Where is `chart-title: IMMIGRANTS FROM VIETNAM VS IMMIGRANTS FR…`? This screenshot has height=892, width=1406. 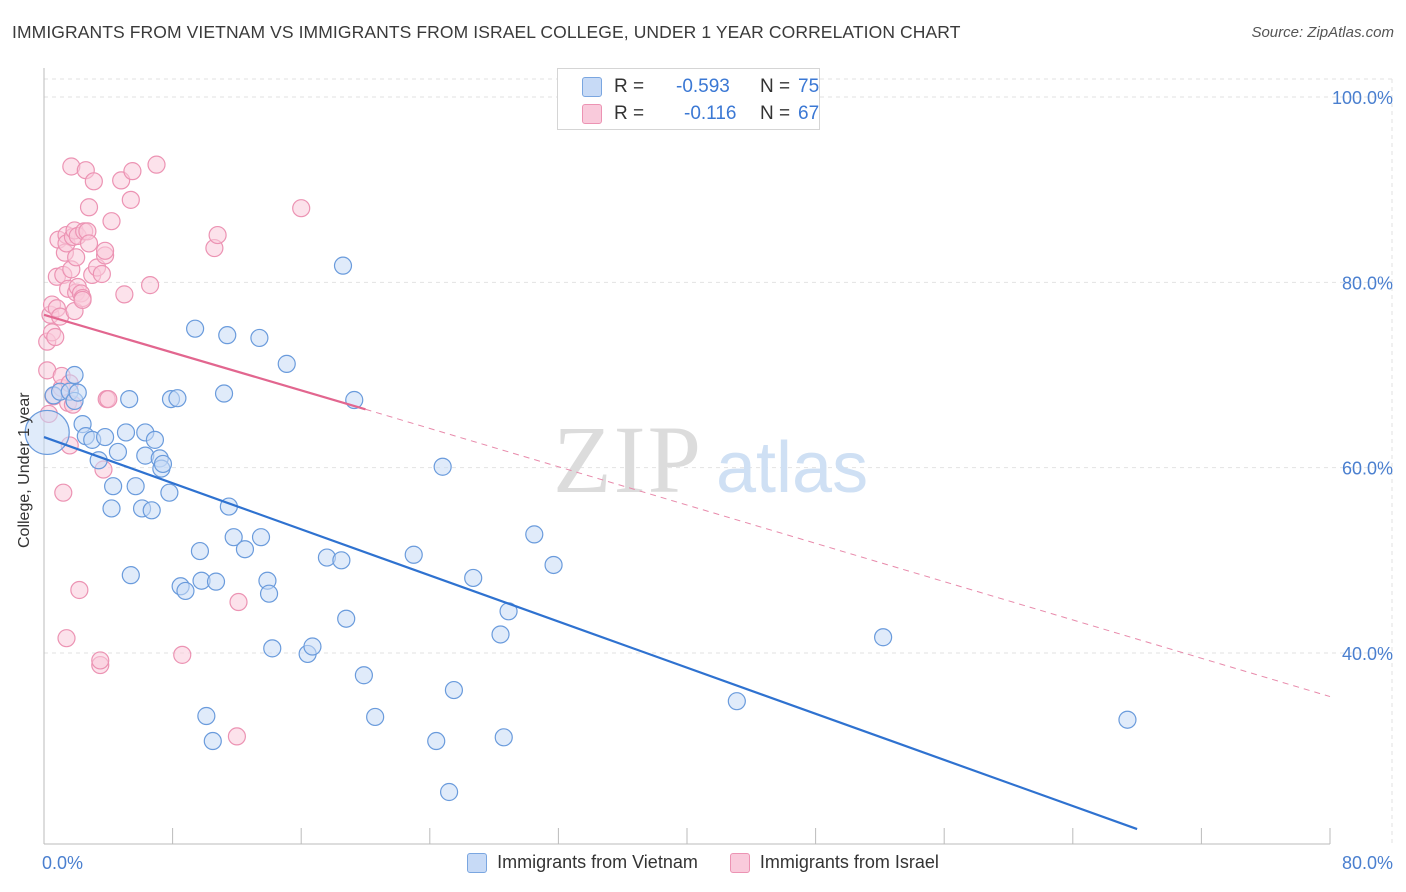 chart-title: IMMIGRANTS FROM VIETNAM VS IMMIGRANTS FR… is located at coordinates (486, 32).